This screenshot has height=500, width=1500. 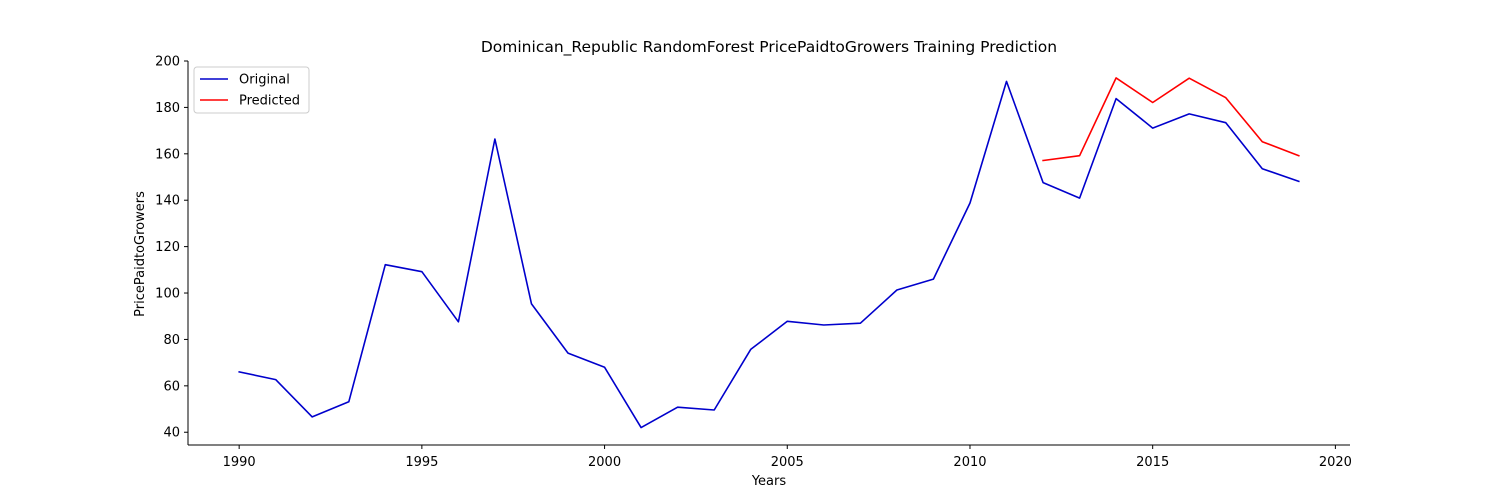 What do you see at coordinates (171, 340) in the screenshot?
I see `y-tick-label: 80` at bounding box center [171, 340].